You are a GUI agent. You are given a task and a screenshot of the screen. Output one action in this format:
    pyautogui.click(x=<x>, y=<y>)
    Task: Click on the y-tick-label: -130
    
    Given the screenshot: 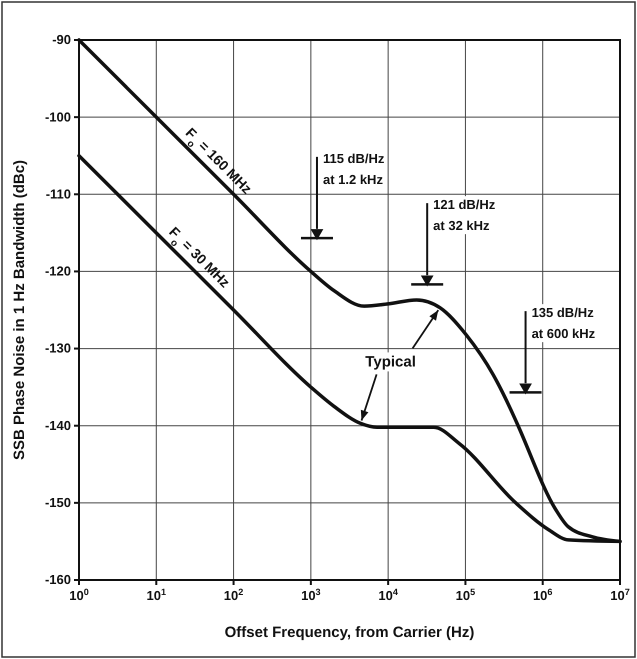 What is the action you would take?
    pyautogui.click(x=57, y=348)
    